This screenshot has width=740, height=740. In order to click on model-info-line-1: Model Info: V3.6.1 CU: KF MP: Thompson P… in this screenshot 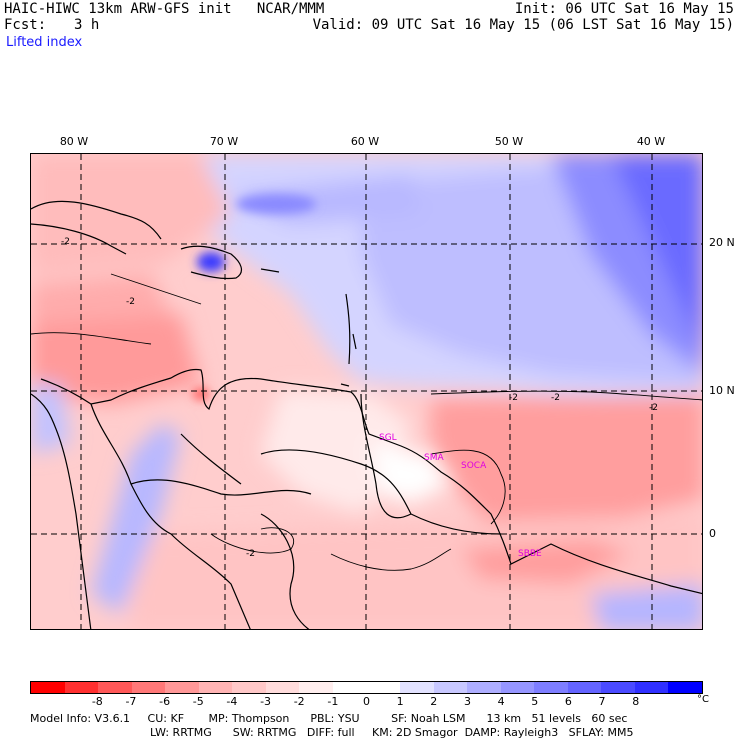, I will do `click(329, 718)`.